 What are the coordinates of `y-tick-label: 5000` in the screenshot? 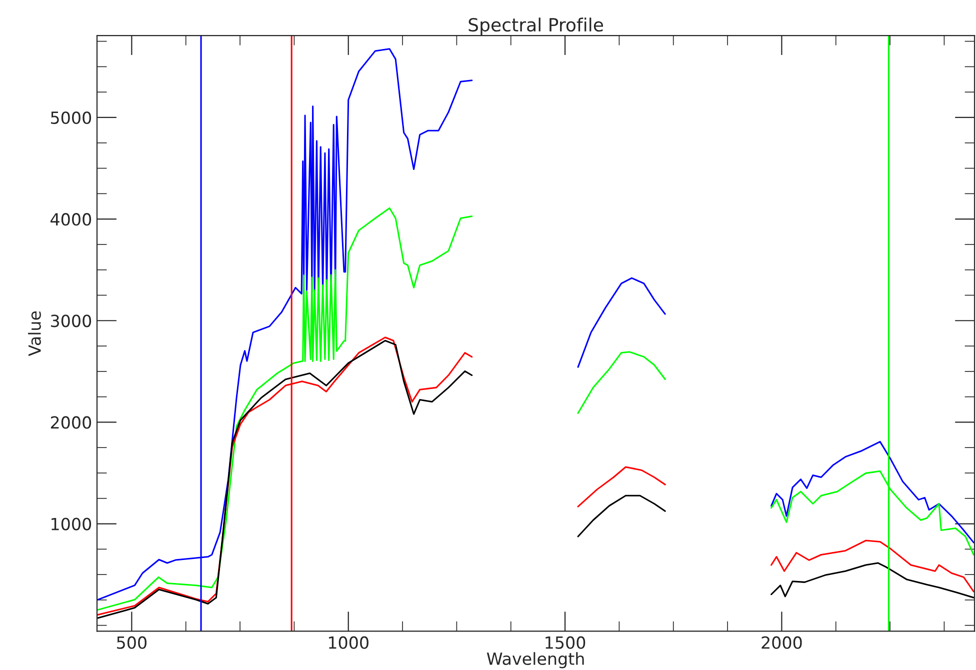 It's located at (71, 117).